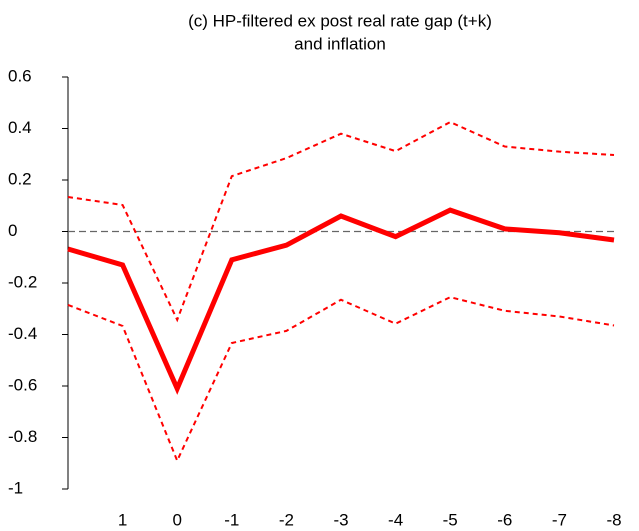 This screenshot has width=639, height=531. Describe the element at coordinates (22, 436) in the screenshot. I see `y-tick-label: -0.8` at that location.